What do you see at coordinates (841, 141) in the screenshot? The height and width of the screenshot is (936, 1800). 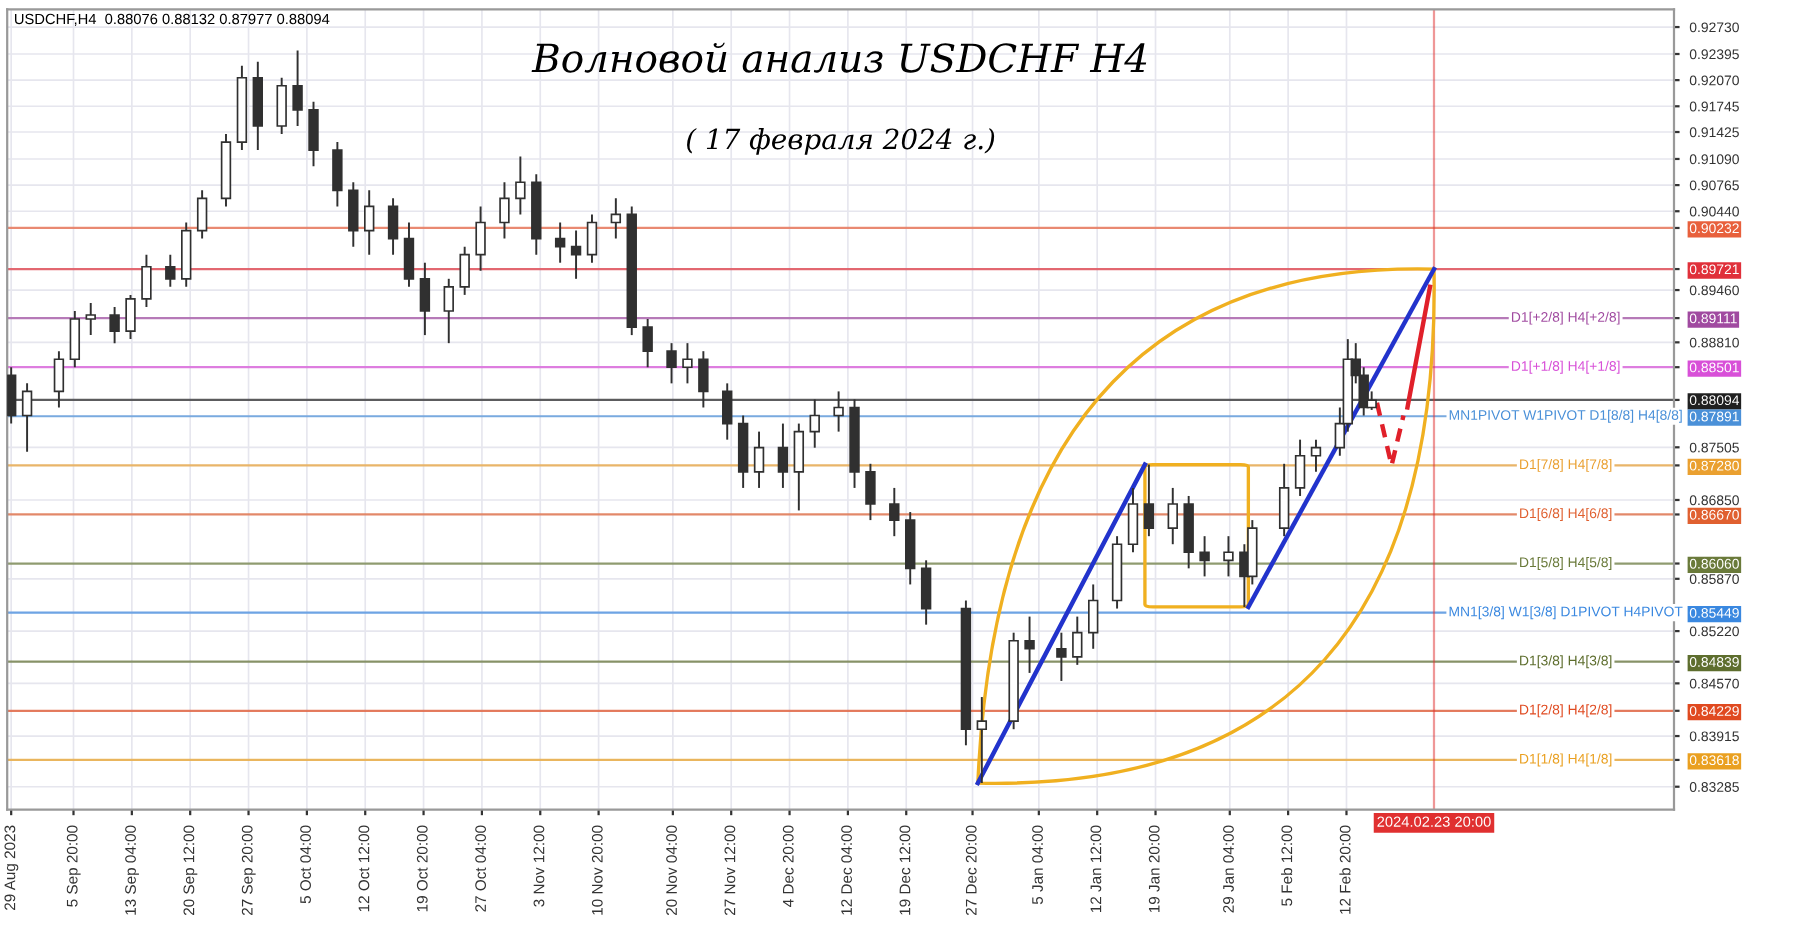 I see `text: ( 17 февраля 2024 г.)` at bounding box center [841, 141].